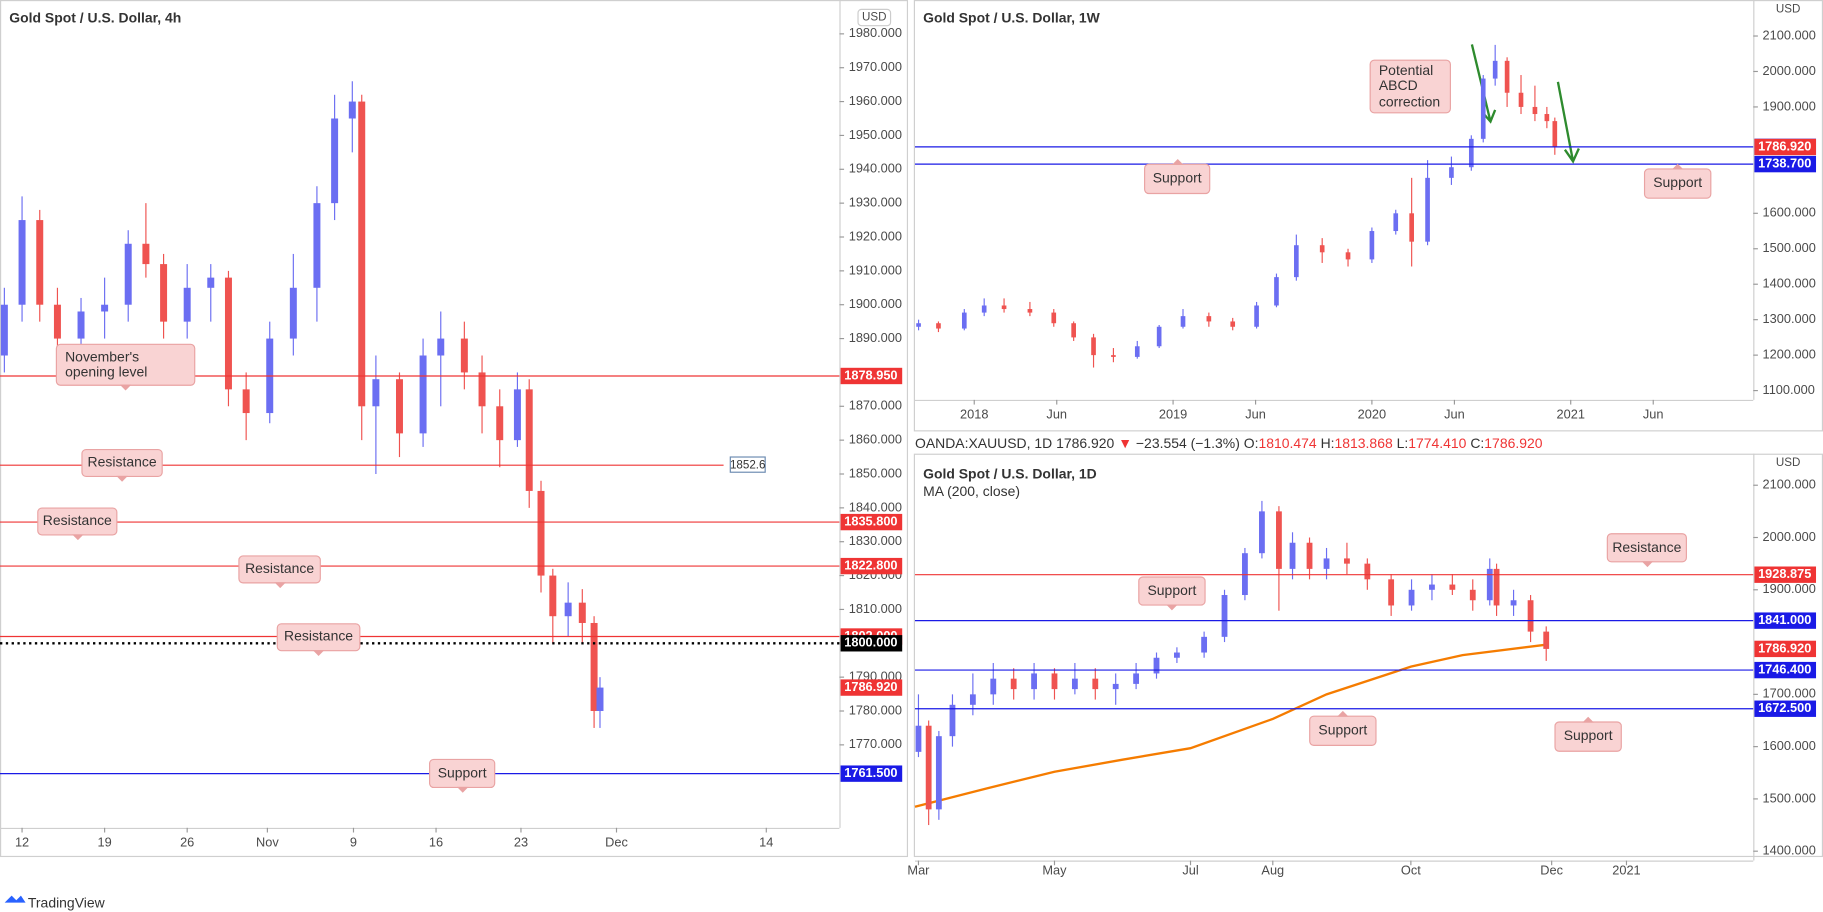 This screenshot has height=912, width=1823. I want to click on field-value: 1786.920, so click(1513, 443).